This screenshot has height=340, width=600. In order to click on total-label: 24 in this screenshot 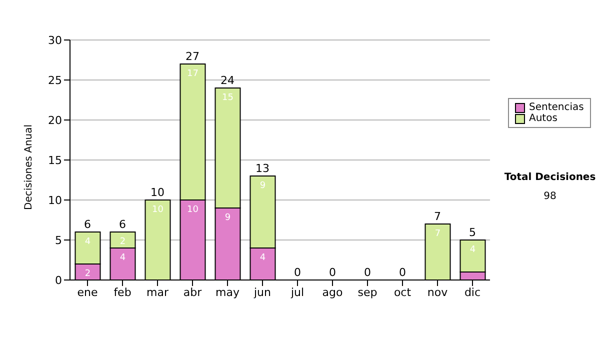, I will do `click(227, 80)`.